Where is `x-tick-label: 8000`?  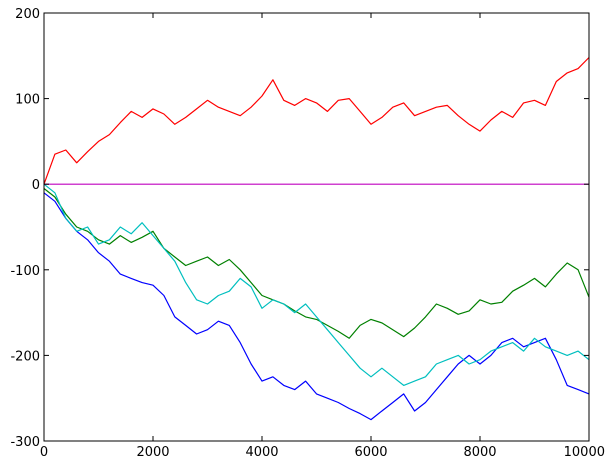
x-tick-label: 8000 is located at coordinates (479, 452).